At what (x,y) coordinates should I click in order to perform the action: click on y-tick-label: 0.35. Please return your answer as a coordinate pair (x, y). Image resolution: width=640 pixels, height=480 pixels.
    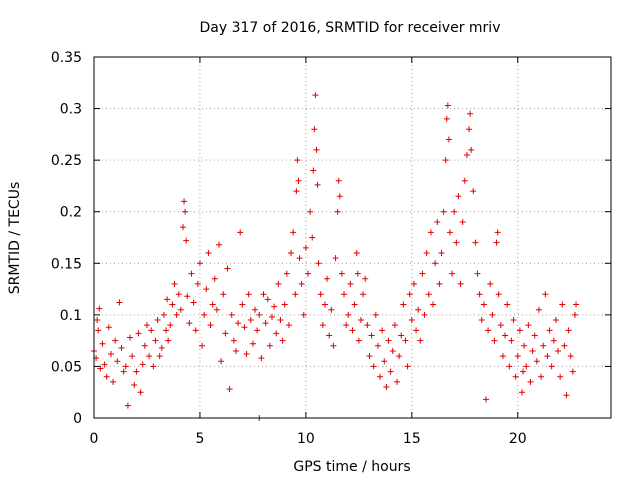
    Looking at the image, I should click on (66, 58).